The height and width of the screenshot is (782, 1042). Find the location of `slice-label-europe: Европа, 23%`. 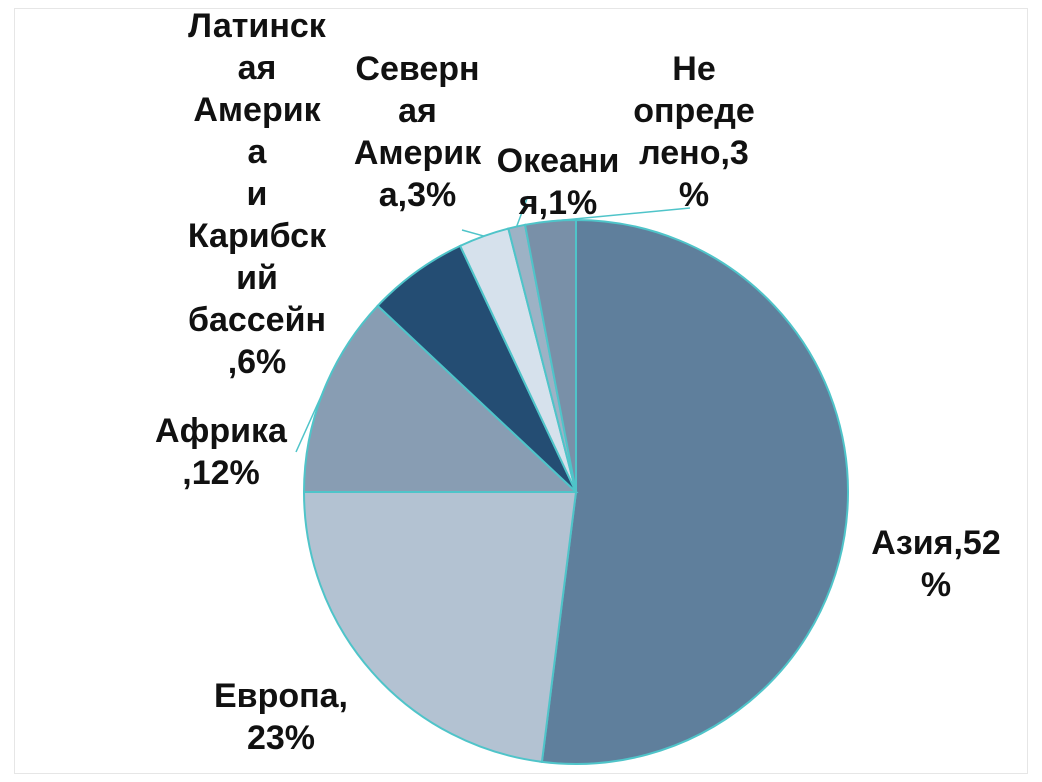

slice-label-europe: Европа, 23% is located at coordinates (280, 717).